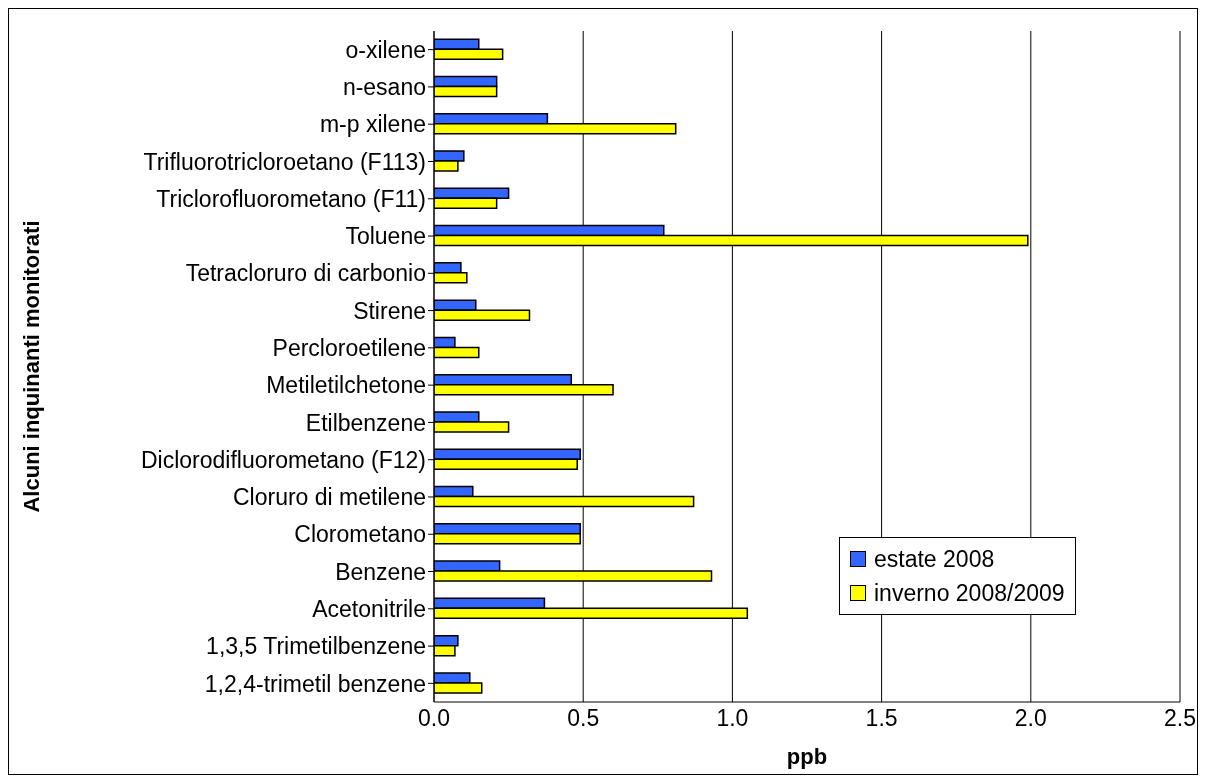 The height and width of the screenshot is (783, 1206). Describe the element at coordinates (315, 683) in the screenshot. I see `y-tick-label: 1,2,4-trimetil benzene` at that location.